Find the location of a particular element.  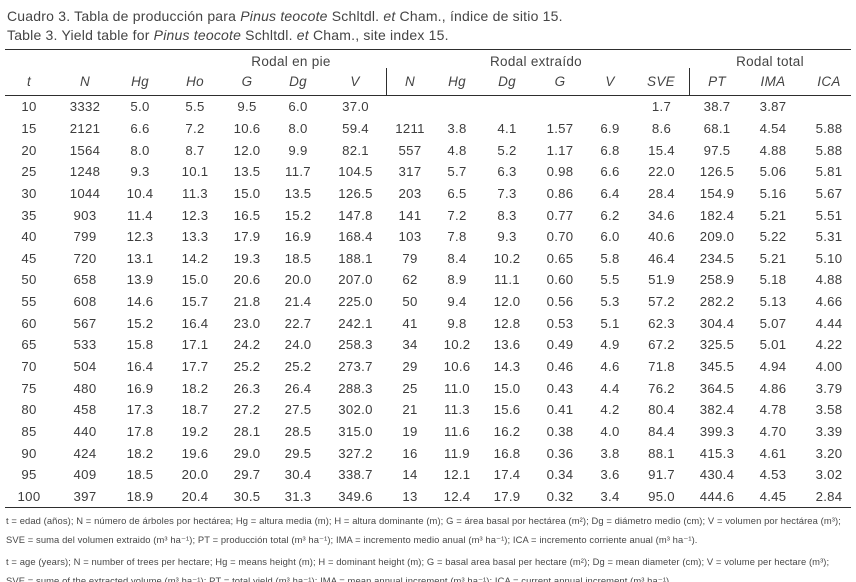

table-cell: 23.0 is located at coordinates (247, 323).